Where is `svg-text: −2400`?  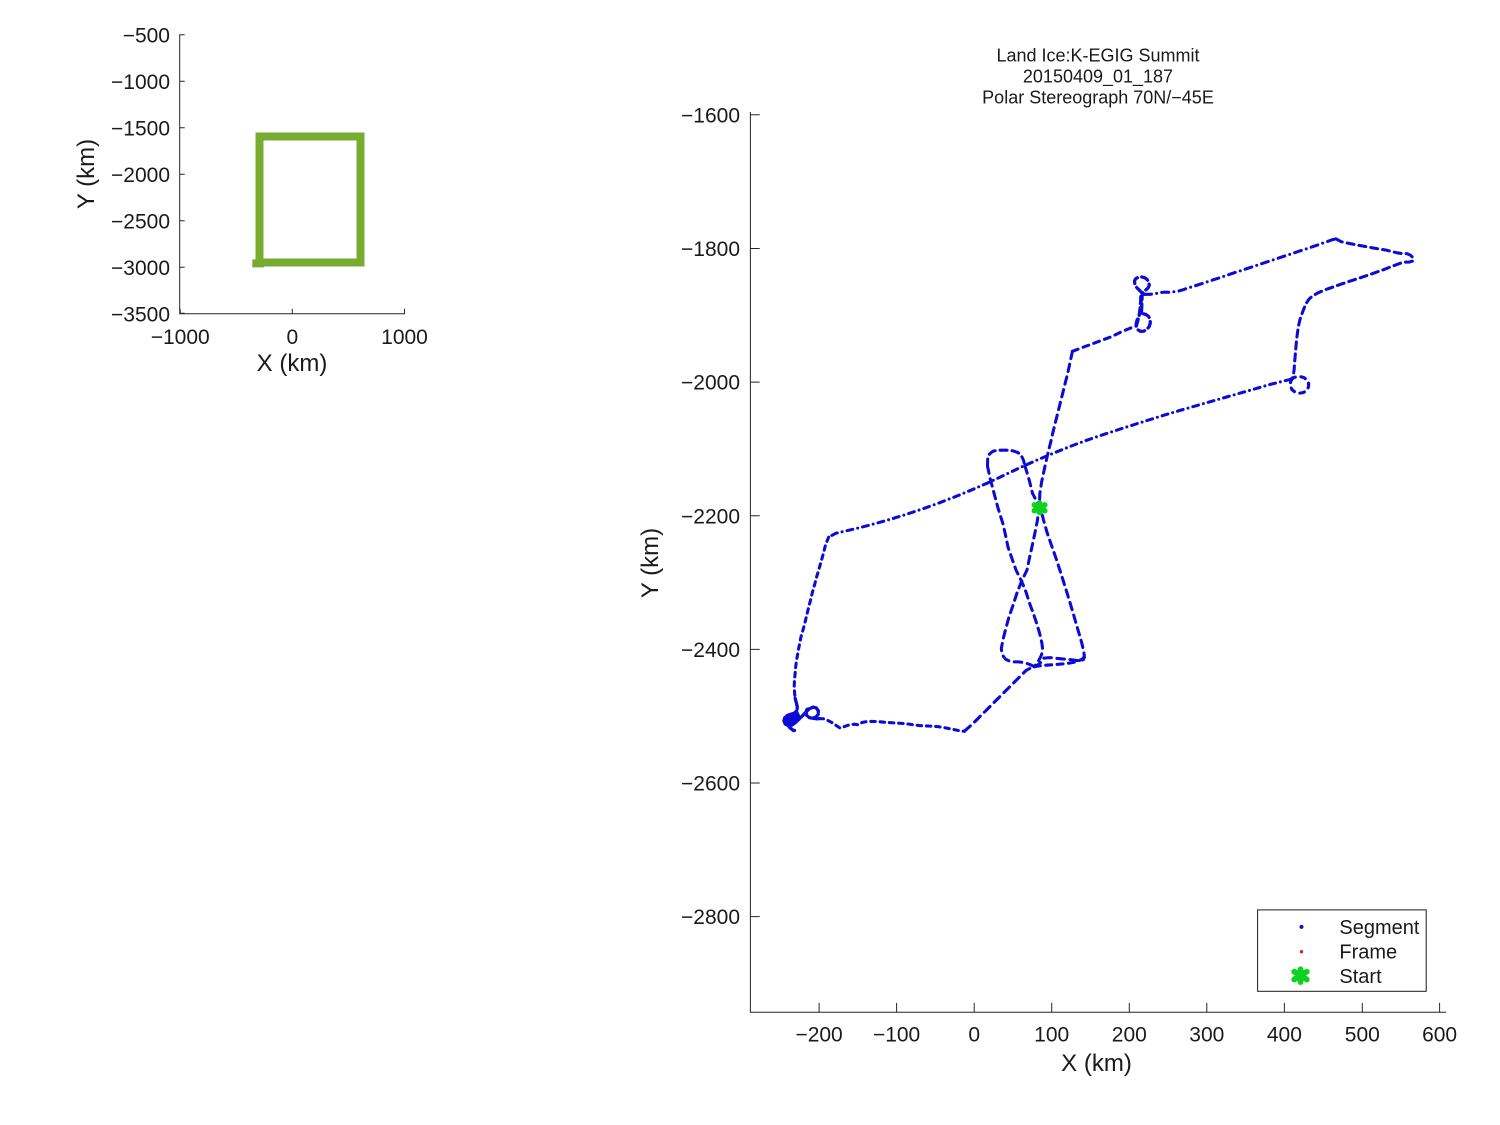 svg-text: −2400 is located at coordinates (710, 650).